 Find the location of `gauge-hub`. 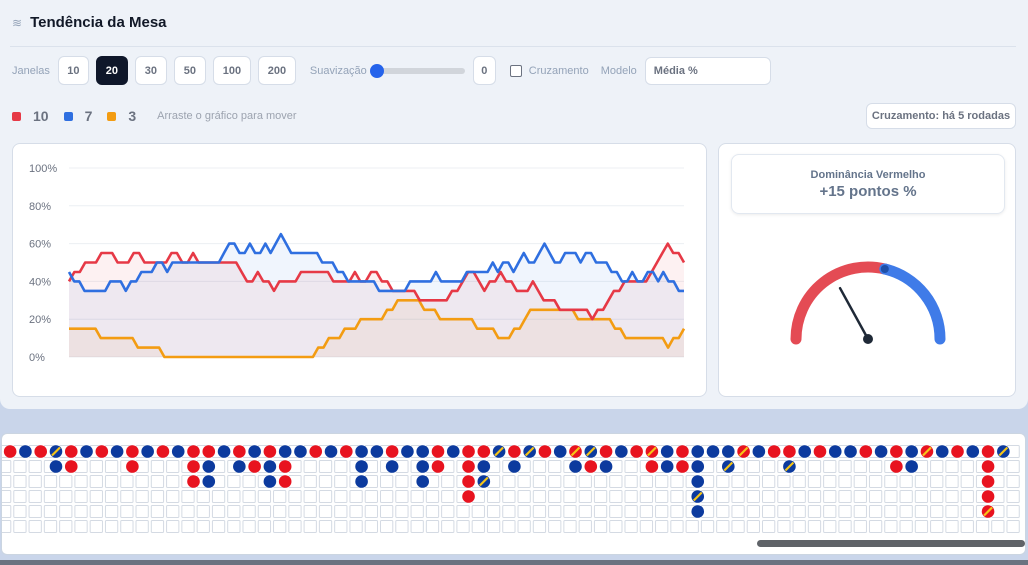

gauge-hub is located at coordinates (868, 339).